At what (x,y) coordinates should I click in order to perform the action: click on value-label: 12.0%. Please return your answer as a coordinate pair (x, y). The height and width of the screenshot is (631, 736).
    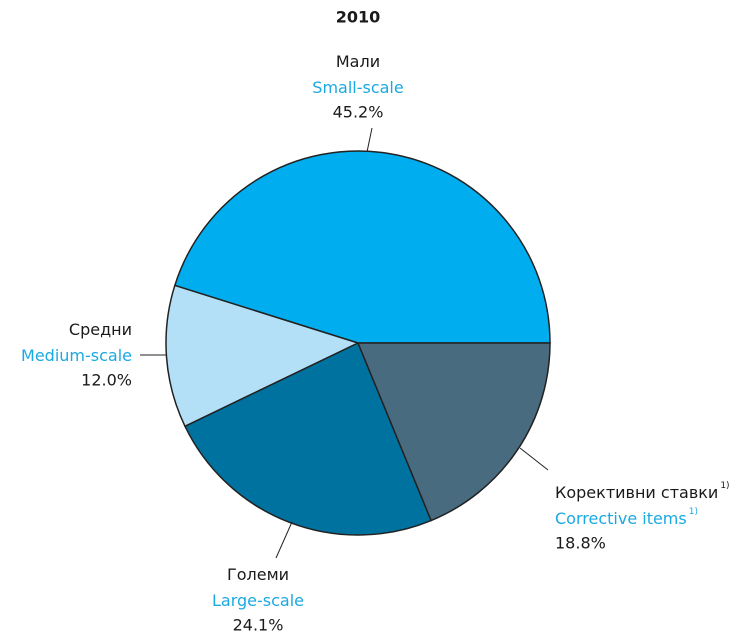
    Looking at the image, I should click on (106, 380).